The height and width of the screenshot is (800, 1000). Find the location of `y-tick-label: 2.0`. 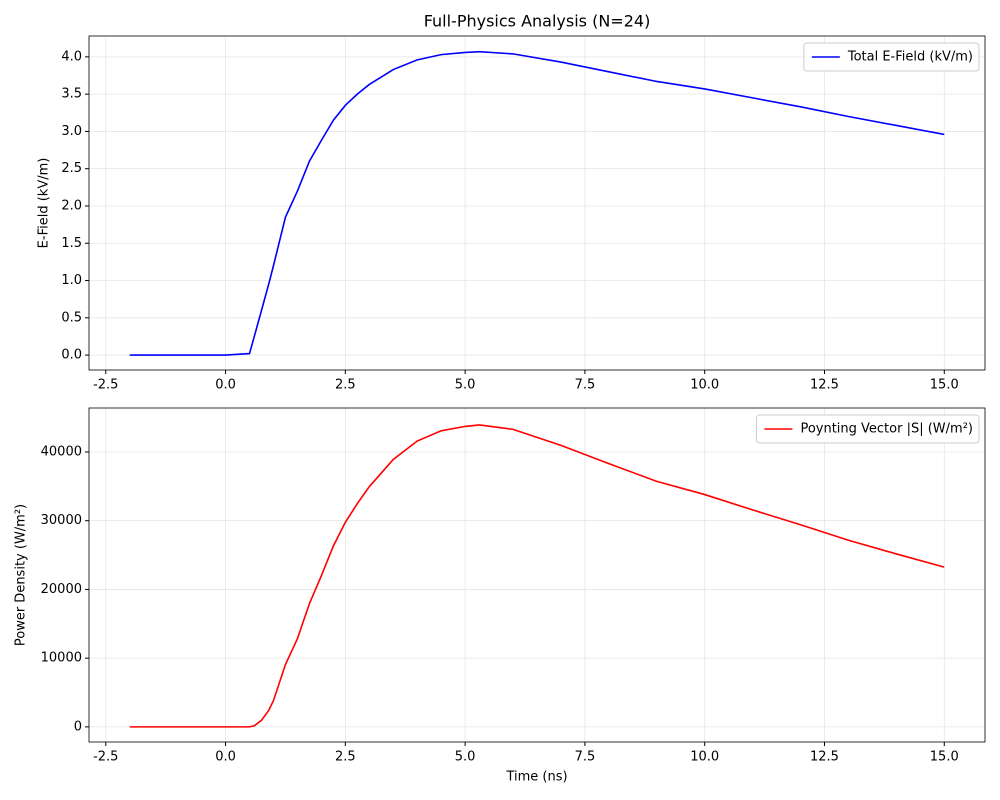

y-tick-label: 2.0 is located at coordinates (71, 205).